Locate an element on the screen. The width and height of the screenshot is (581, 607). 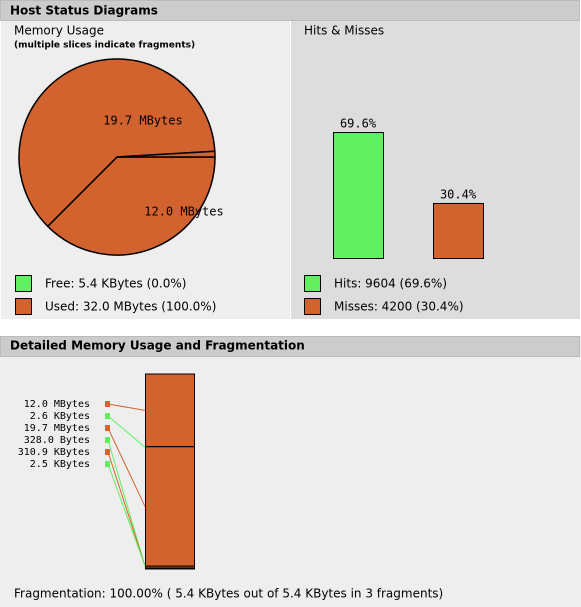
frag-label: 310.9 KBytes is located at coordinates (54, 452).